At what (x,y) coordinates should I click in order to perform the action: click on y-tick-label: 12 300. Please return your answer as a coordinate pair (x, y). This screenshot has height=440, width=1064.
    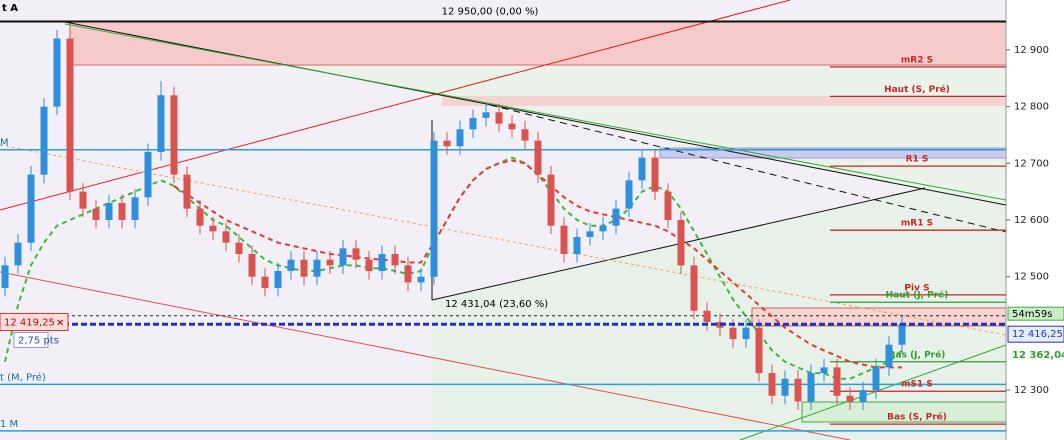
    Looking at the image, I should click on (1031, 390).